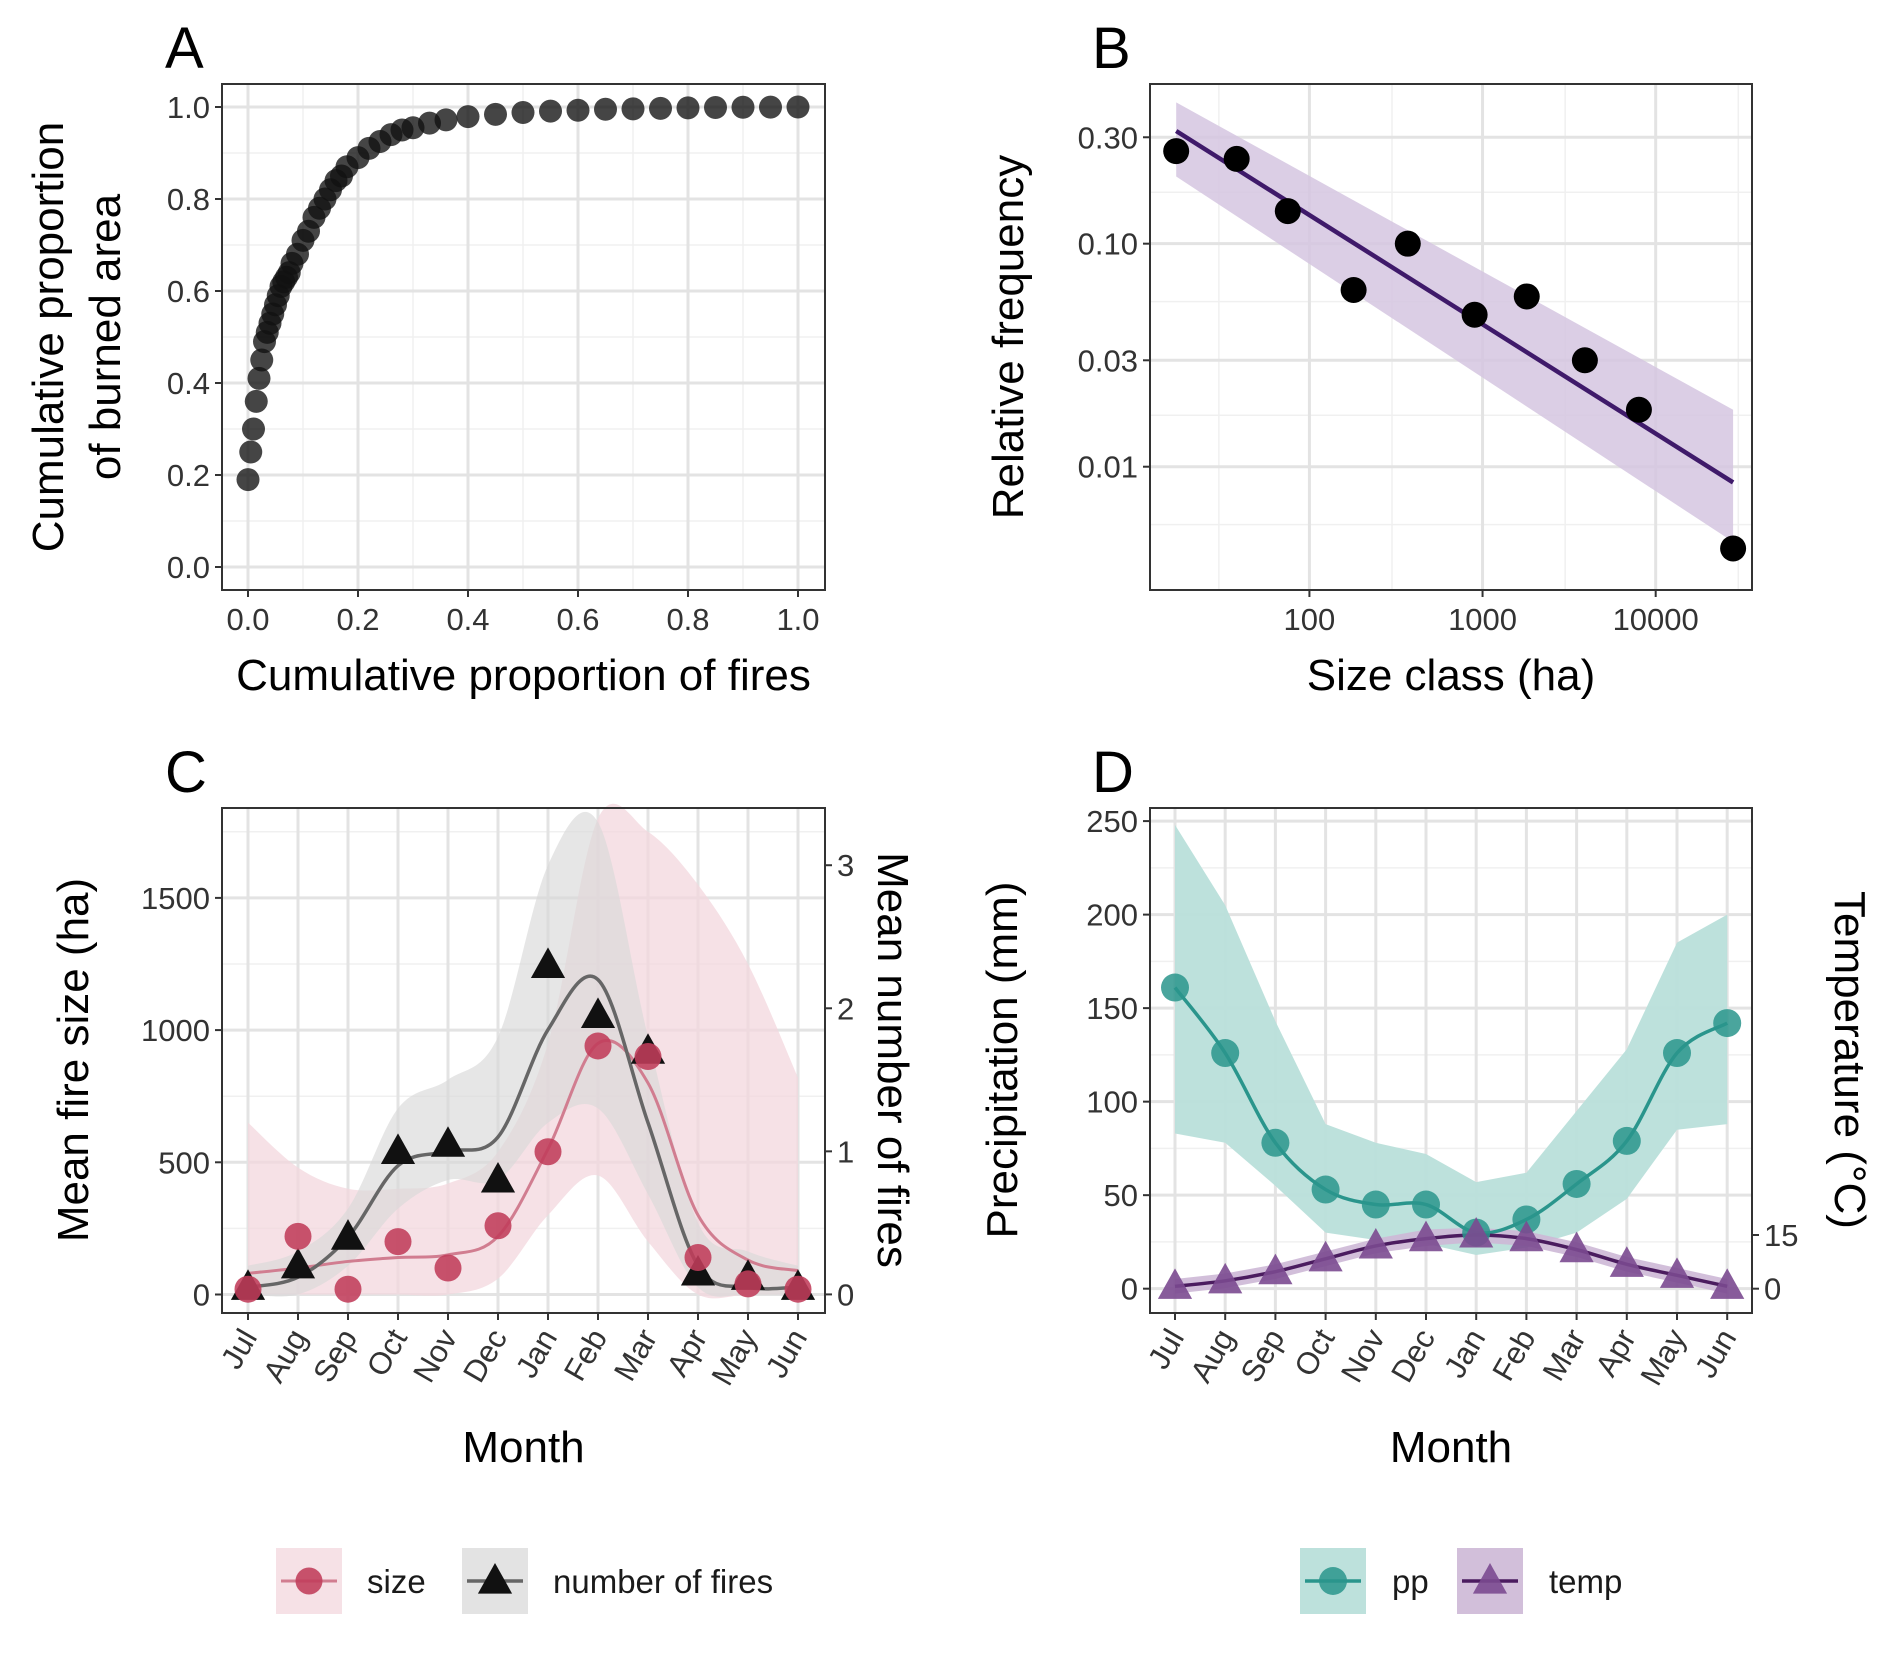 This screenshot has height=1653, width=1889. Describe the element at coordinates (188, 199) in the screenshot. I see `y-tick-label: 0.8` at that location.